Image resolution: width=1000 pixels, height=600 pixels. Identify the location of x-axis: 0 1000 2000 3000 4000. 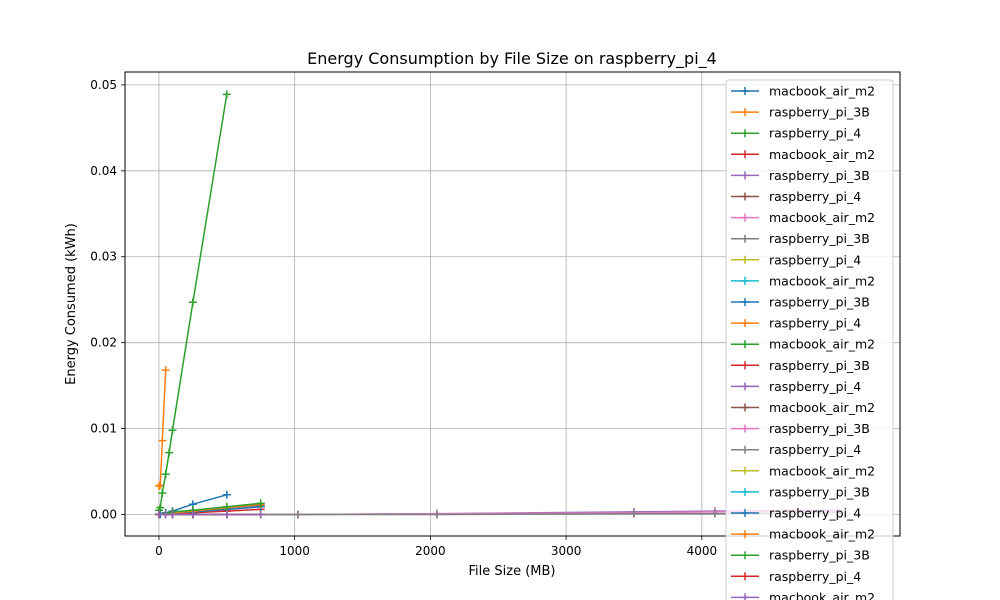
(436, 547).